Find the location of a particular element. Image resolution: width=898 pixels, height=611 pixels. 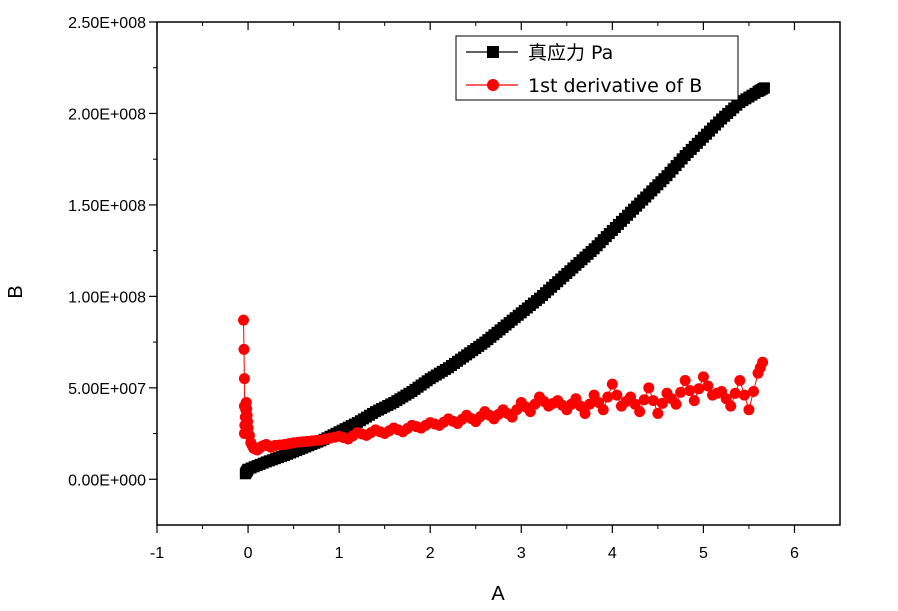

legend-label-series-1: 真应力 Pa is located at coordinates (570, 53).